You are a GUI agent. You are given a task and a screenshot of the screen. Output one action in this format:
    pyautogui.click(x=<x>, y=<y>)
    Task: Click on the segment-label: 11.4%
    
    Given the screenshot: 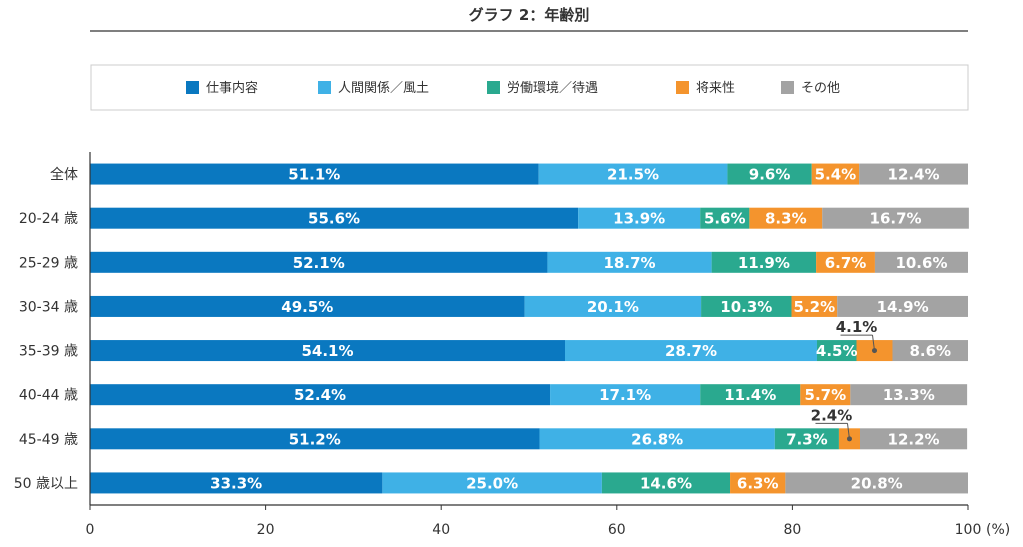 What is the action you would take?
    pyautogui.click(x=750, y=395)
    